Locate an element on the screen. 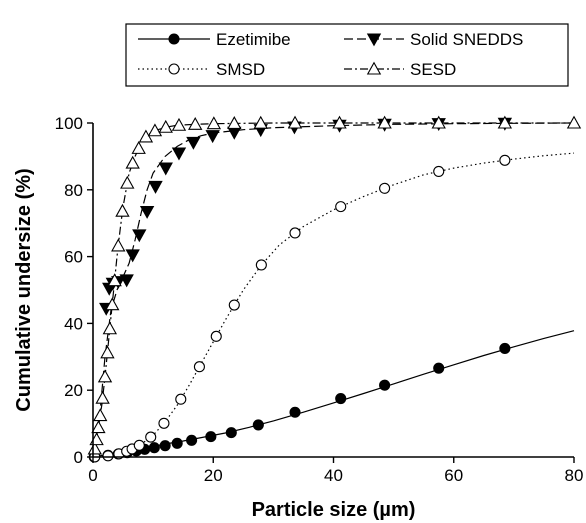  y-tick-label: 80 is located at coordinates (73, 190).